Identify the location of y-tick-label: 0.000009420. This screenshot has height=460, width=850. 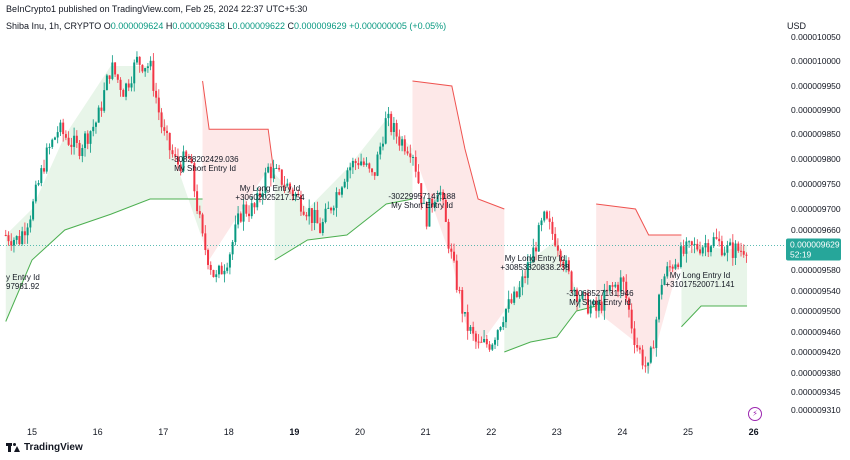
(816, 352).